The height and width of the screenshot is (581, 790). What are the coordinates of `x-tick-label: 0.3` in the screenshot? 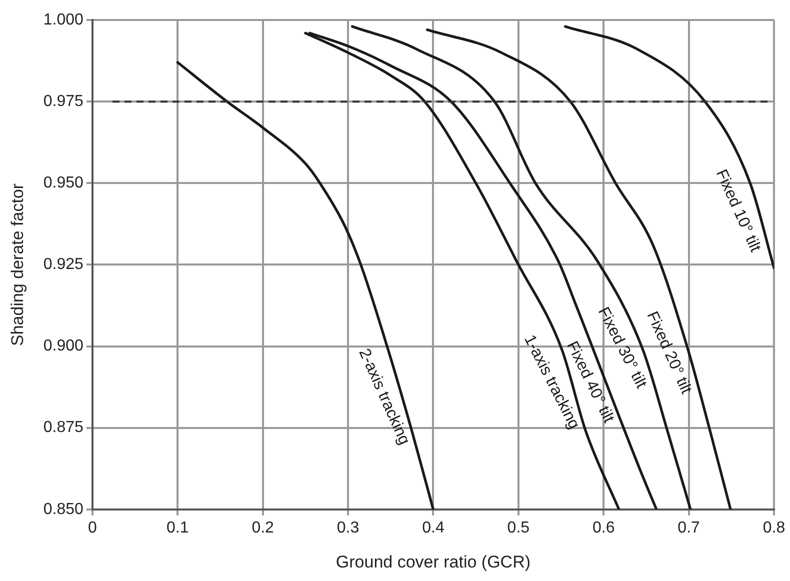 It's located at (348, 527).